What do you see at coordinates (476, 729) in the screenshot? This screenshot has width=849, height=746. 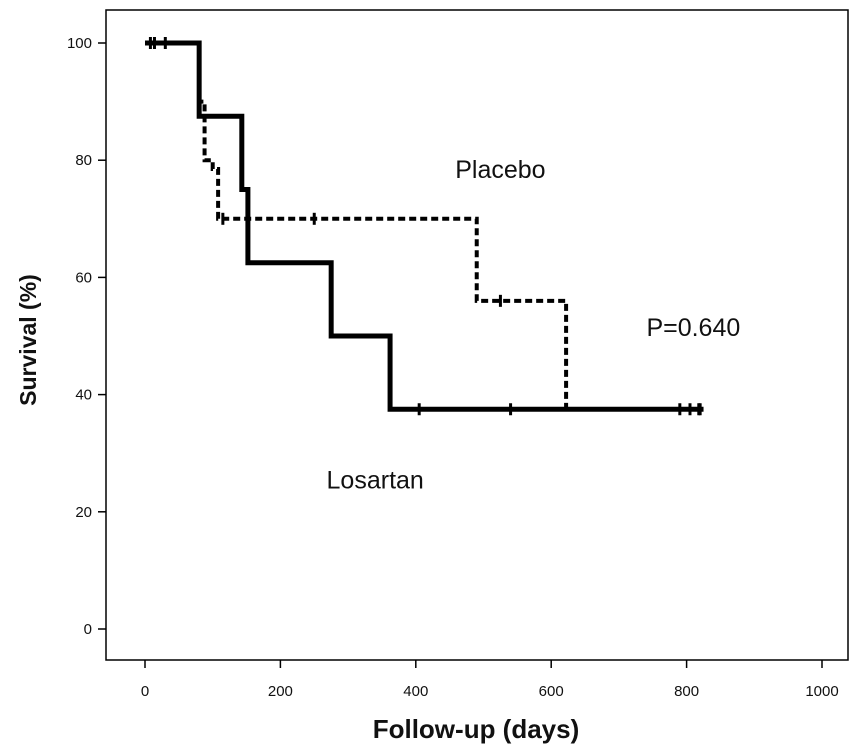 I see `x-axis-title: Follow-up (days)` at bounding box center [476, 729].